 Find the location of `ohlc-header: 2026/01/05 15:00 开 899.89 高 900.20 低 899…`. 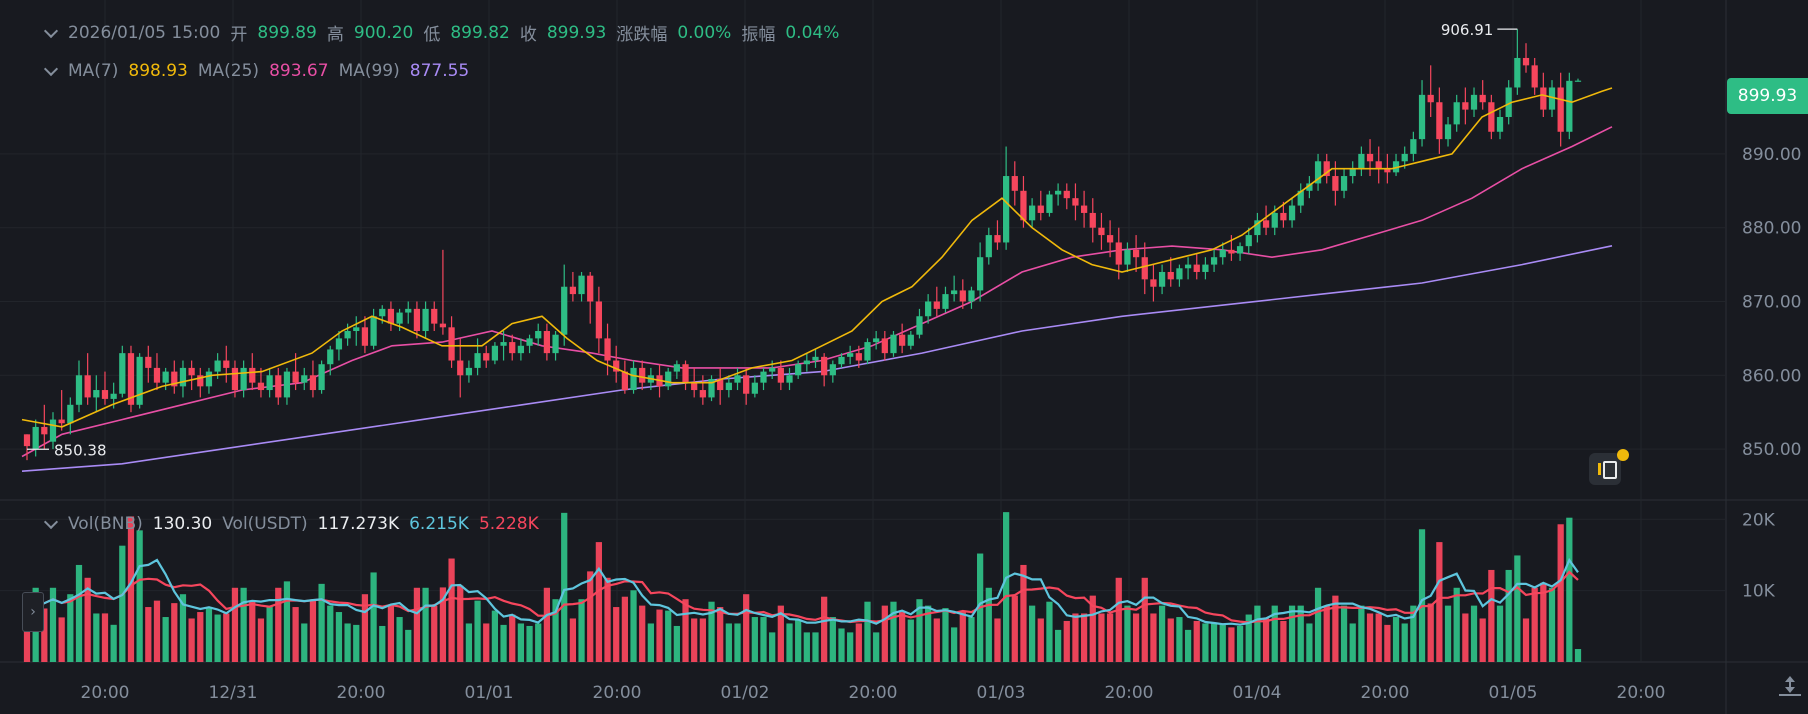

ohlc-header: 2026/01/05 15:00 开 899.89 高 900.20 低 899… is located at coordinates (446, 32).